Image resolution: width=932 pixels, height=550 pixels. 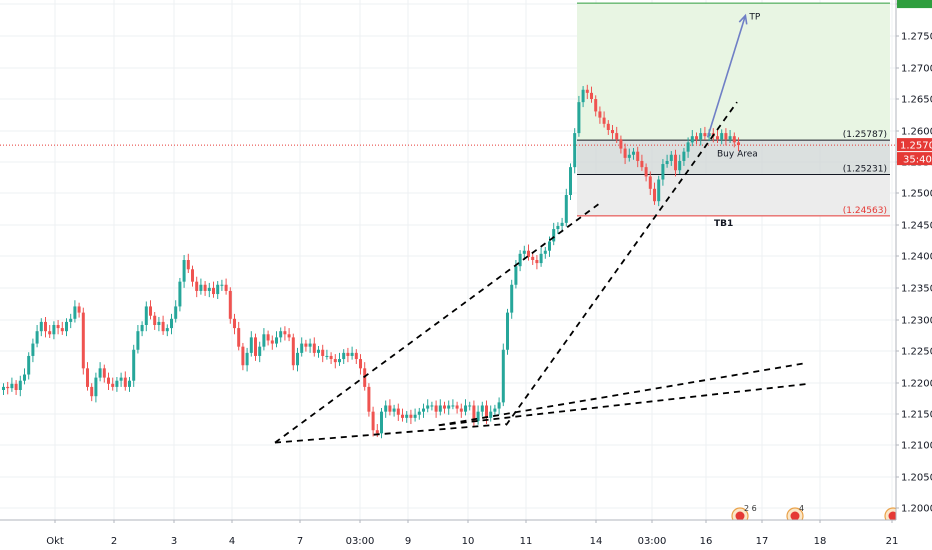 I want to click on y-tick-label-2: 1.27000, so click(x=916, y=69).